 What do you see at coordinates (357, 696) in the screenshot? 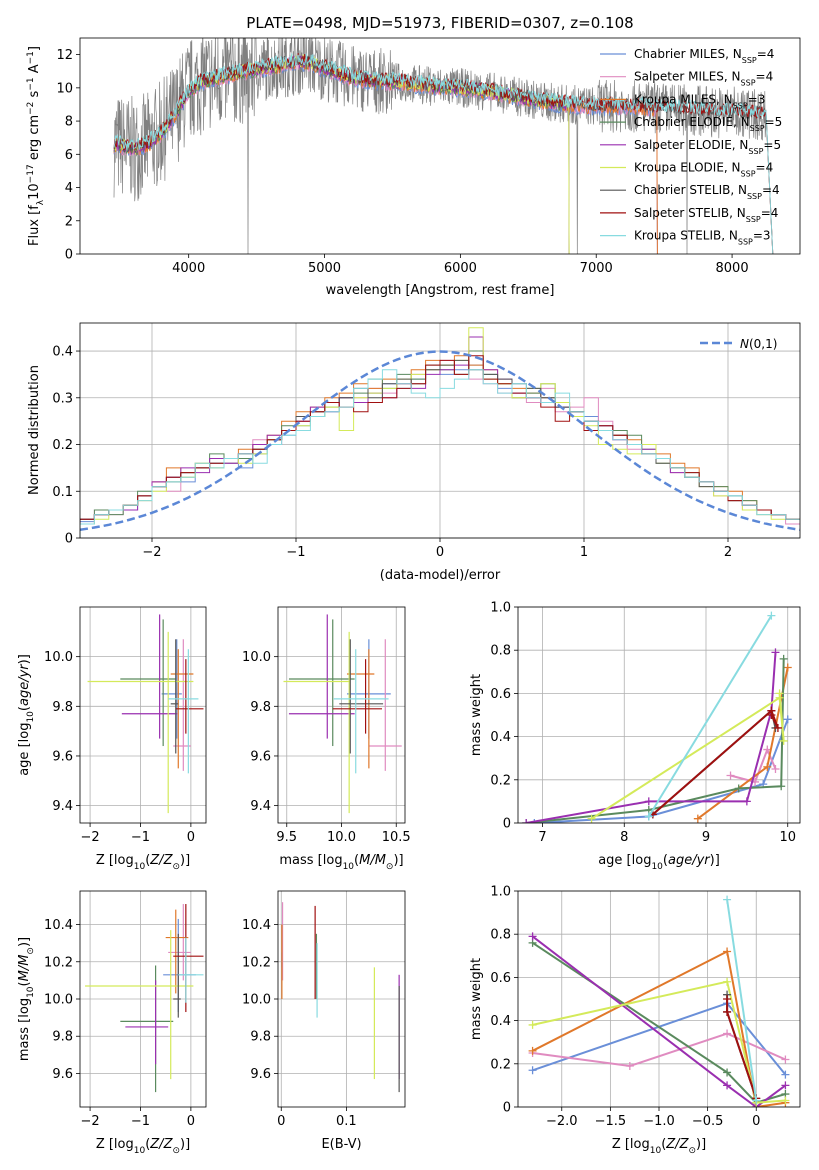
I see `errorbar-salpeter-stelib` at bounding box center [357, 696].